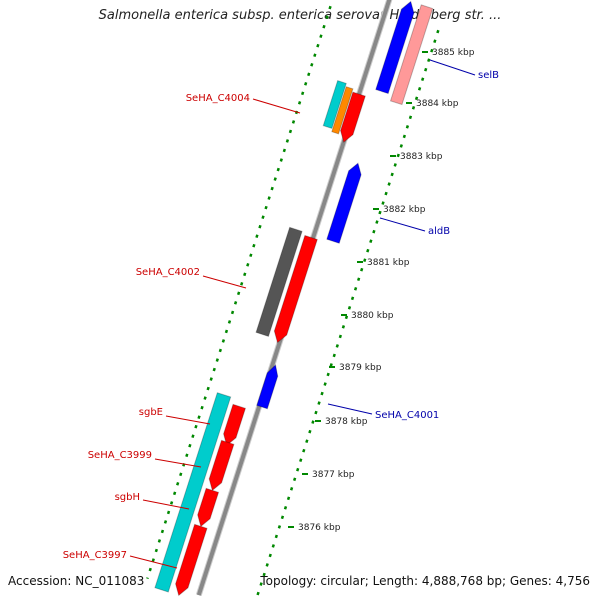  Describe the element at coordinates (218, 98) in the screenshot. I see `gene-label-seha_c4004: SeHA_C4004` at that location.